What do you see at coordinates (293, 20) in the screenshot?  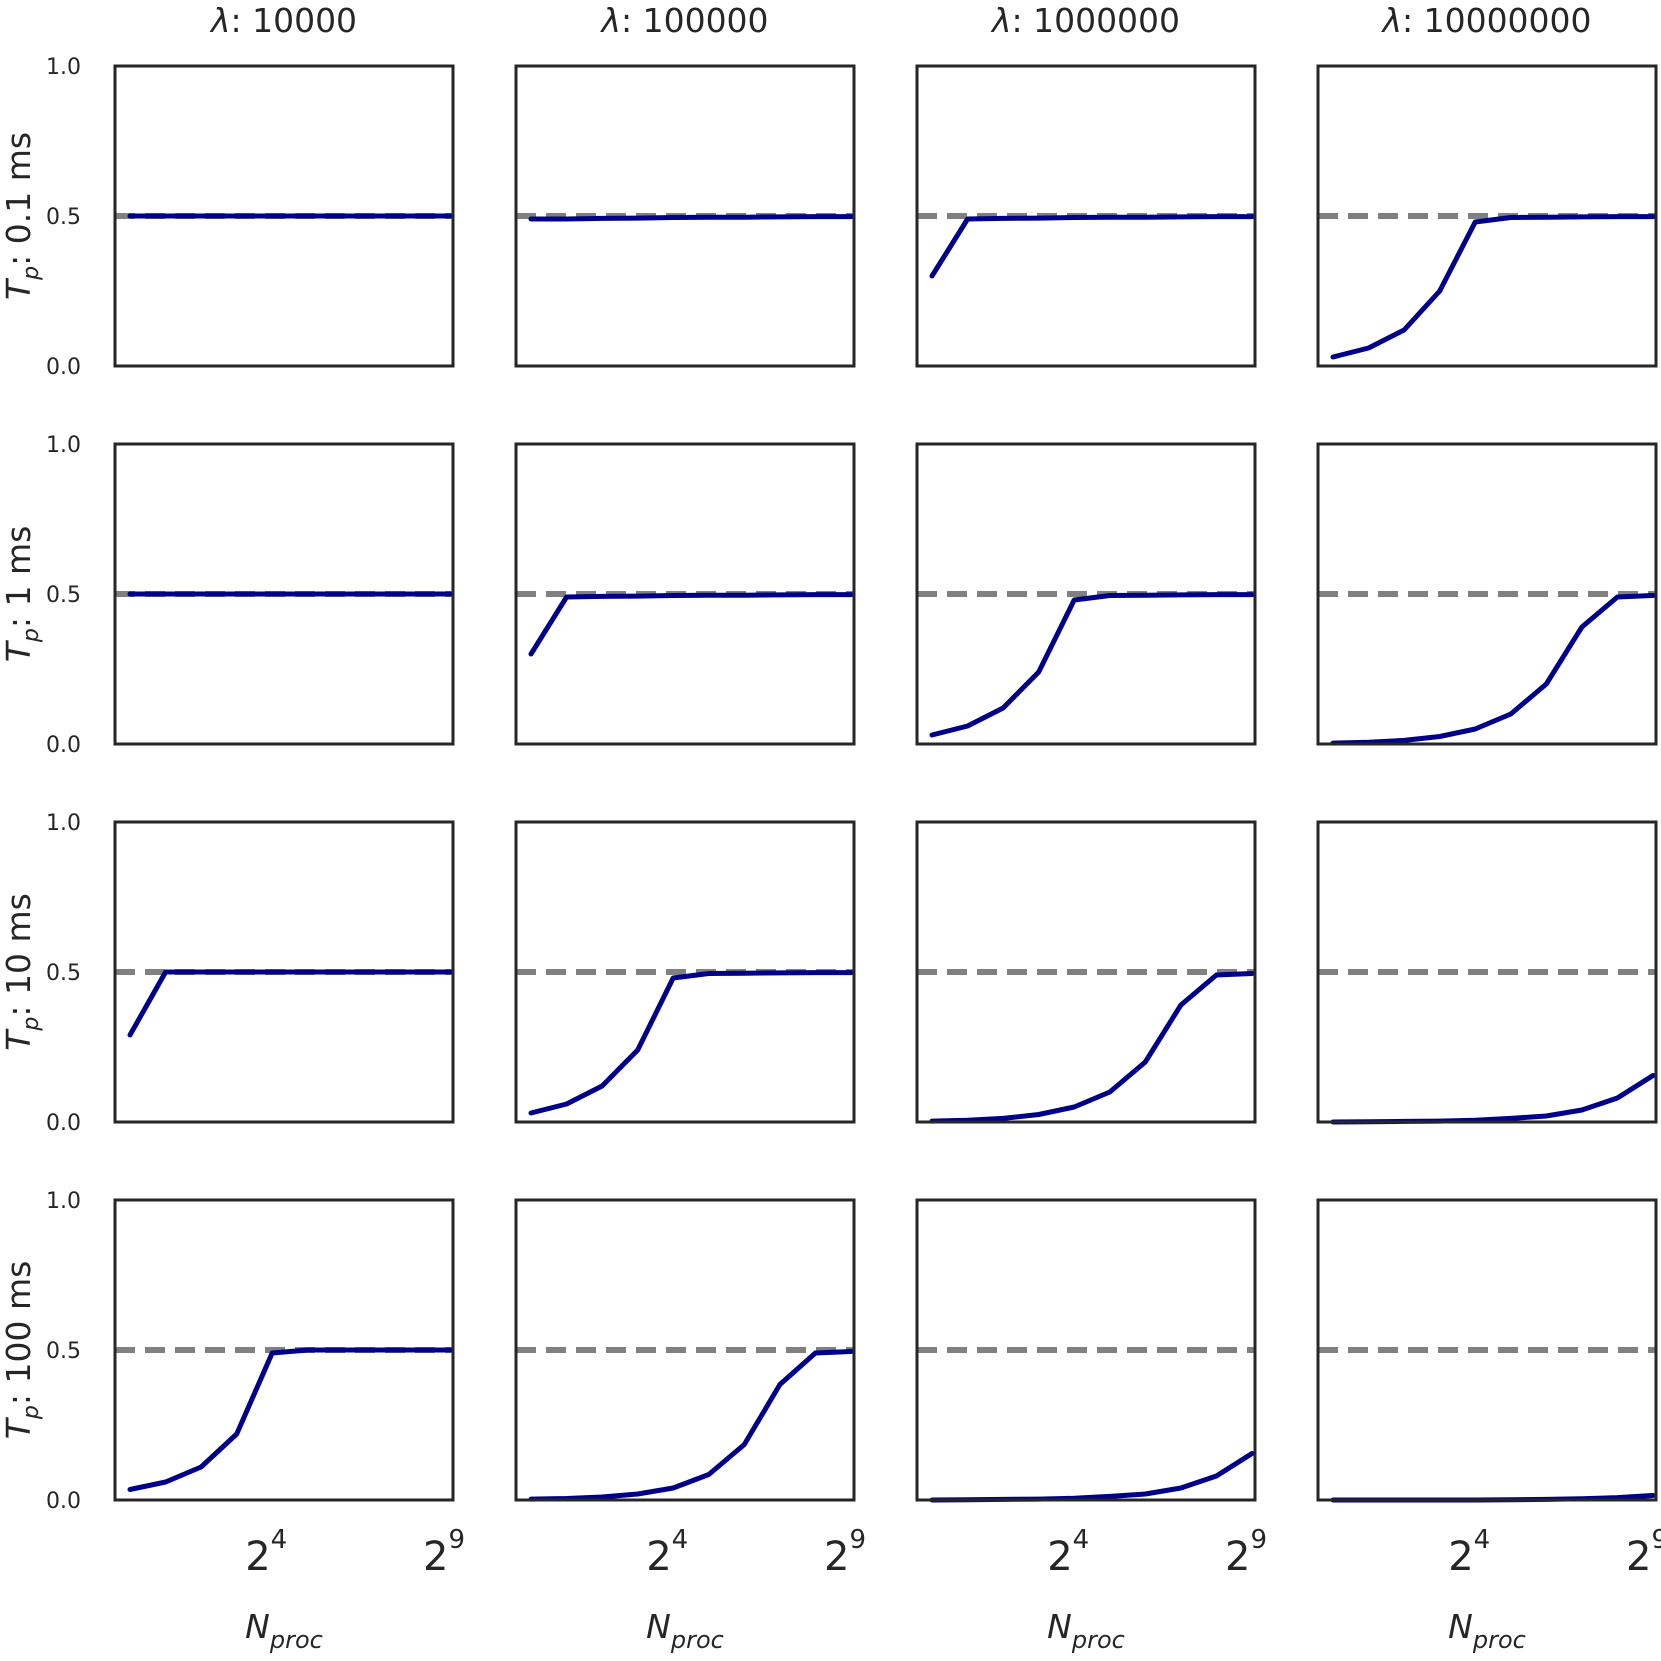 I see `column-title-value: : 10000` at bounding box center [293, 20].